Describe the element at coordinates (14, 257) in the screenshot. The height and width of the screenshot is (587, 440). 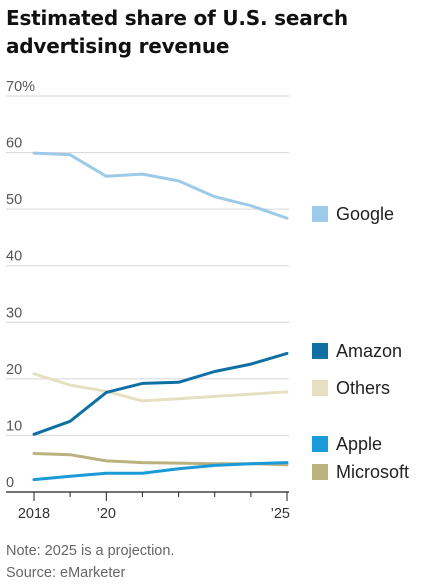
I see `y-tick-label: 40` at that location.